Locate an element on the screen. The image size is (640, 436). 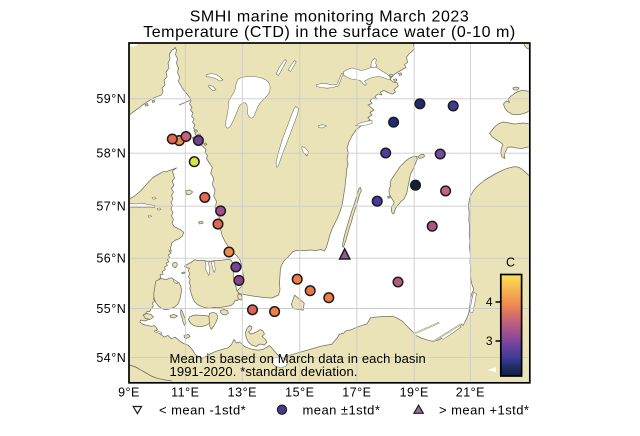
svg-text: 3 is located at coordinates (489, 341).